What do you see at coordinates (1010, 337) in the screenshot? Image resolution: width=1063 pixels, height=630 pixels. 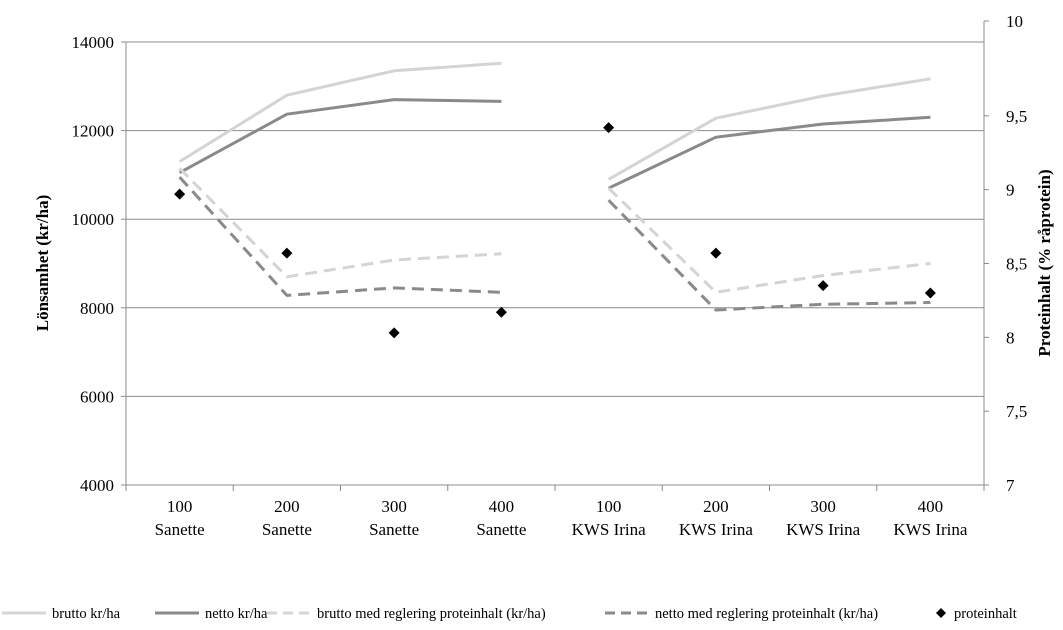 I see `y-right-tick-label: 8` at bounding box center [1010, 337].